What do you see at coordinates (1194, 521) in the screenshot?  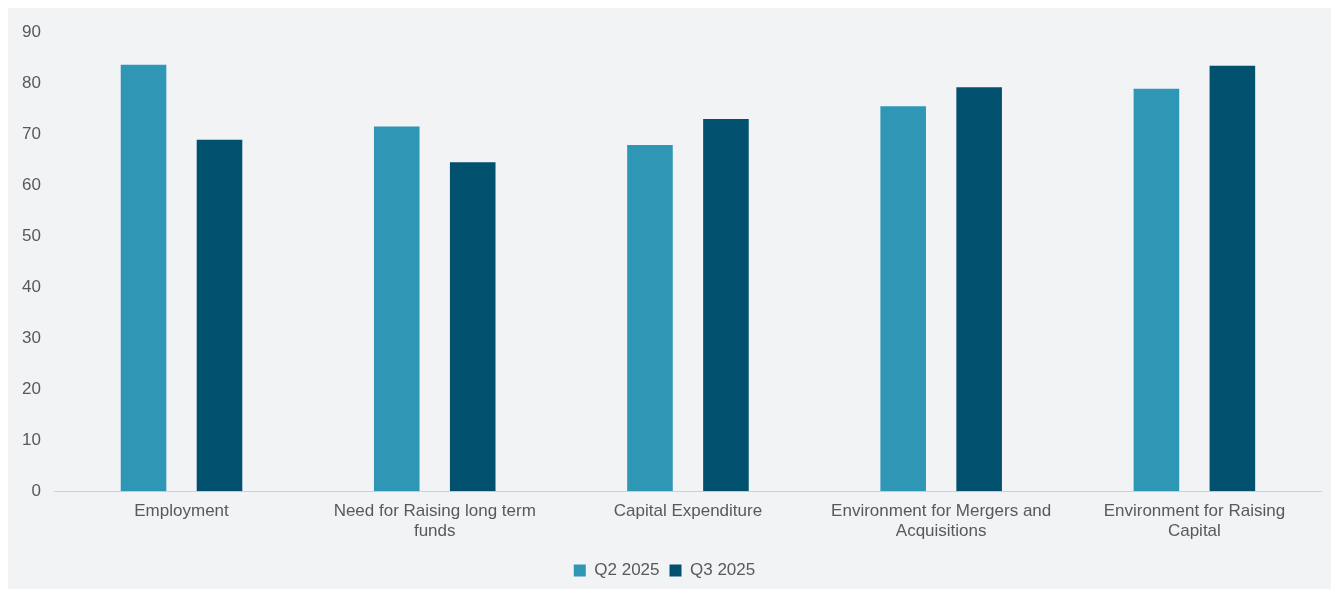 I see `x-tick-label: Environment for Raising Capital` at bounding box center [1194, 521].